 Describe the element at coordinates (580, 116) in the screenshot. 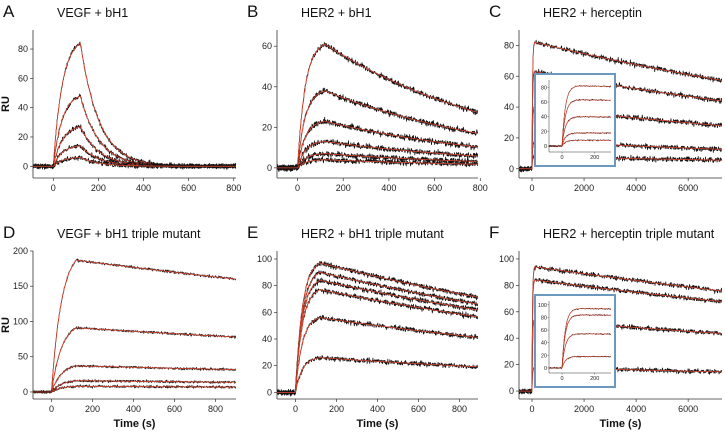

I see `inset-plot-c` at that location.